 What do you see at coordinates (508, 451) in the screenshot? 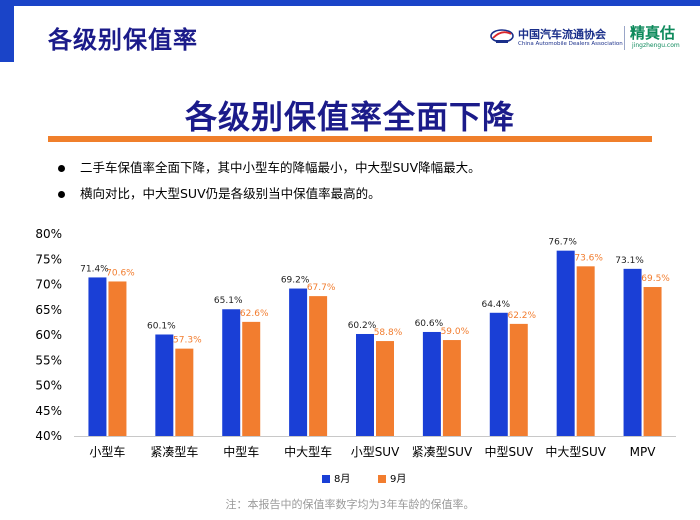
I see `x-tick-label: 中型SUV` at bounding box center [508, 451].